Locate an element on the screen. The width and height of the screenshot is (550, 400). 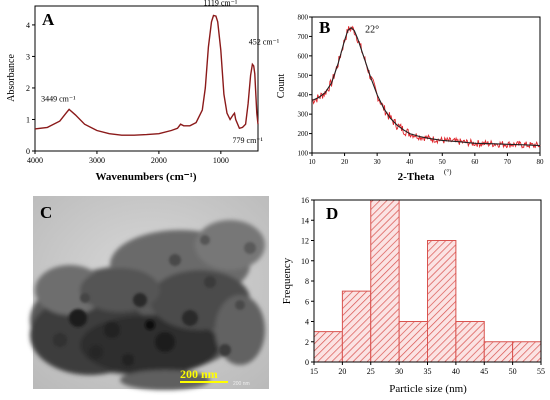
tem-scalebar-small-label: 200 nm is located at coordinates (241, 384).